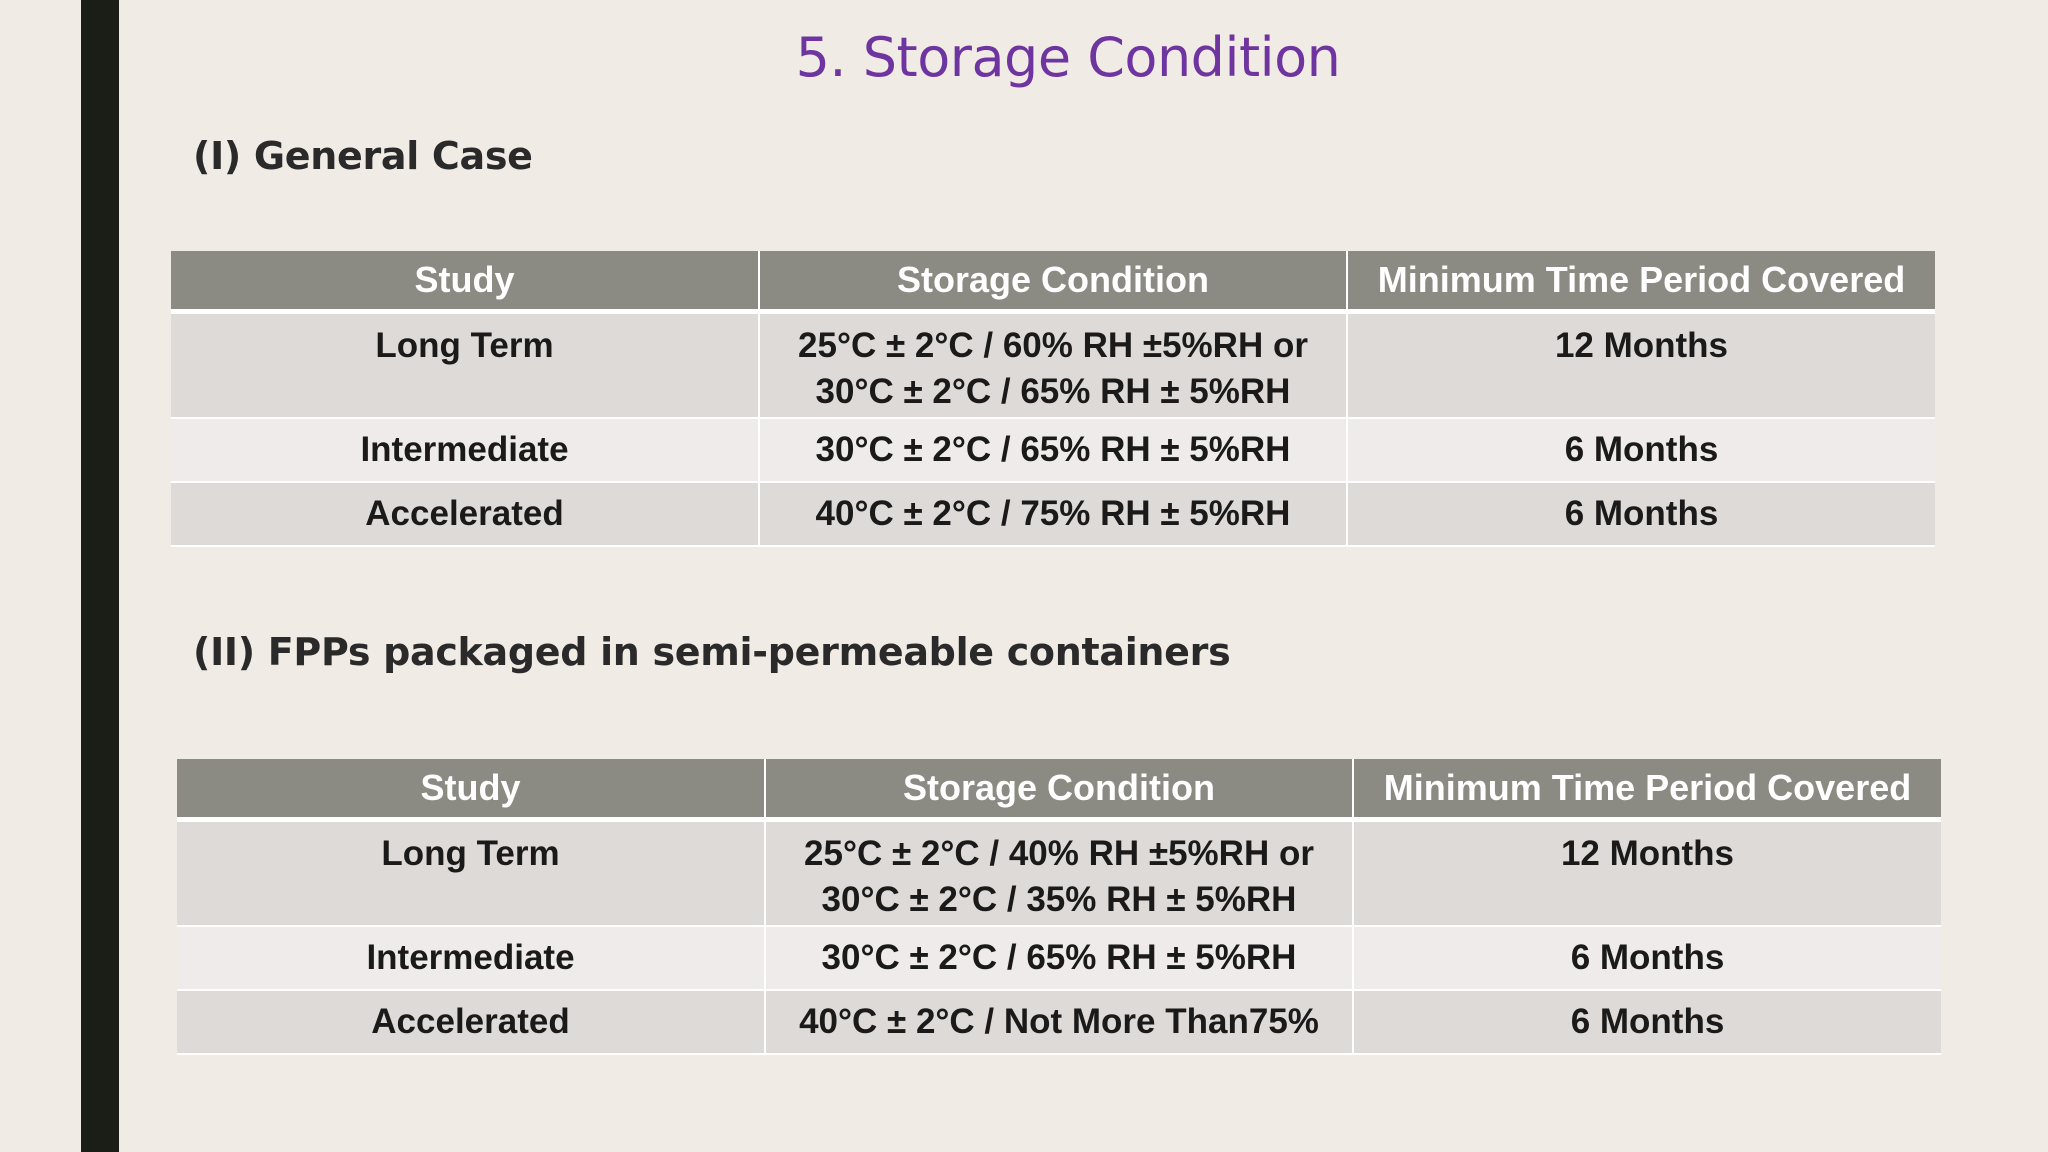 This screenshot has height=1152, width=2048. Describe the element at coordinates (1068, 57) in the screenshot. I see `slide-title: 5. Storage Condition` at that location.